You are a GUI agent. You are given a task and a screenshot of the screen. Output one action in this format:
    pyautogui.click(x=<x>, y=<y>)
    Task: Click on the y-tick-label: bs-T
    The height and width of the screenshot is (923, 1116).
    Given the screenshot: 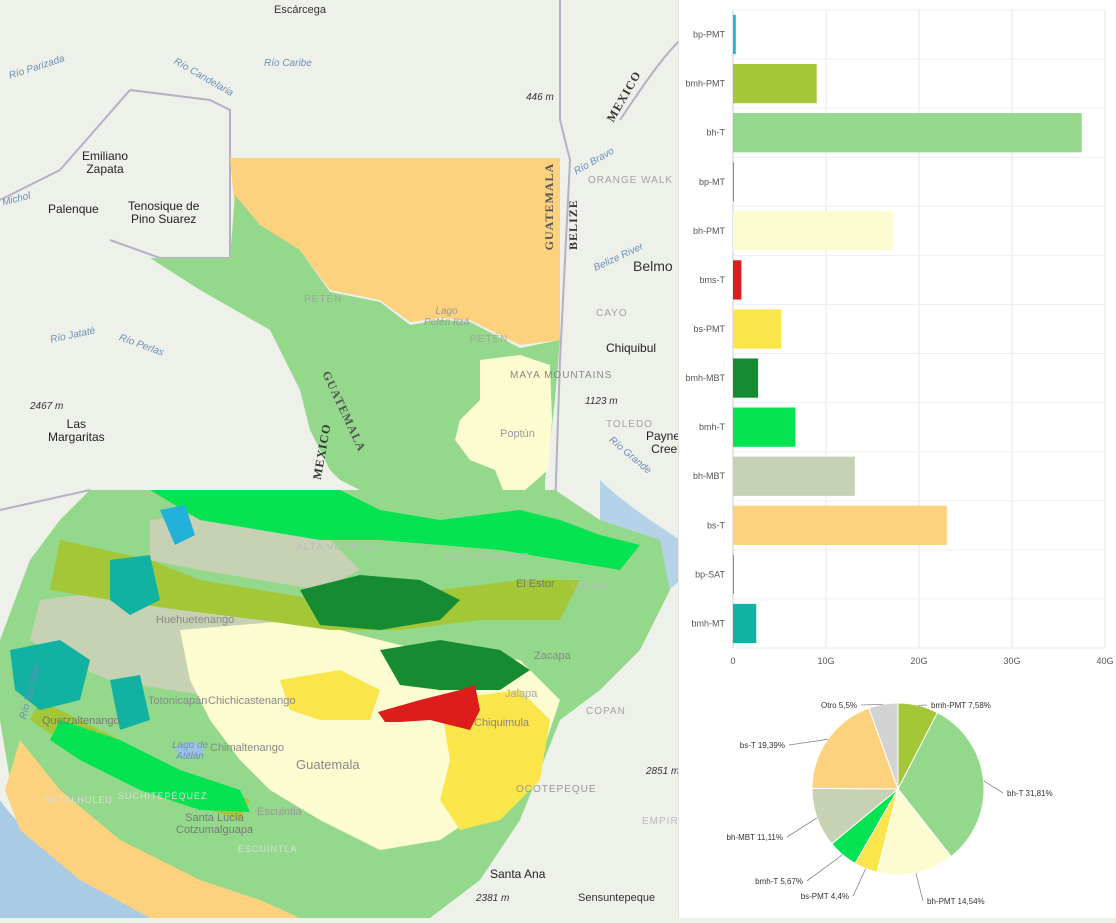 What is the action you would take?
    pyautogui.click(x=716, y=525)
    